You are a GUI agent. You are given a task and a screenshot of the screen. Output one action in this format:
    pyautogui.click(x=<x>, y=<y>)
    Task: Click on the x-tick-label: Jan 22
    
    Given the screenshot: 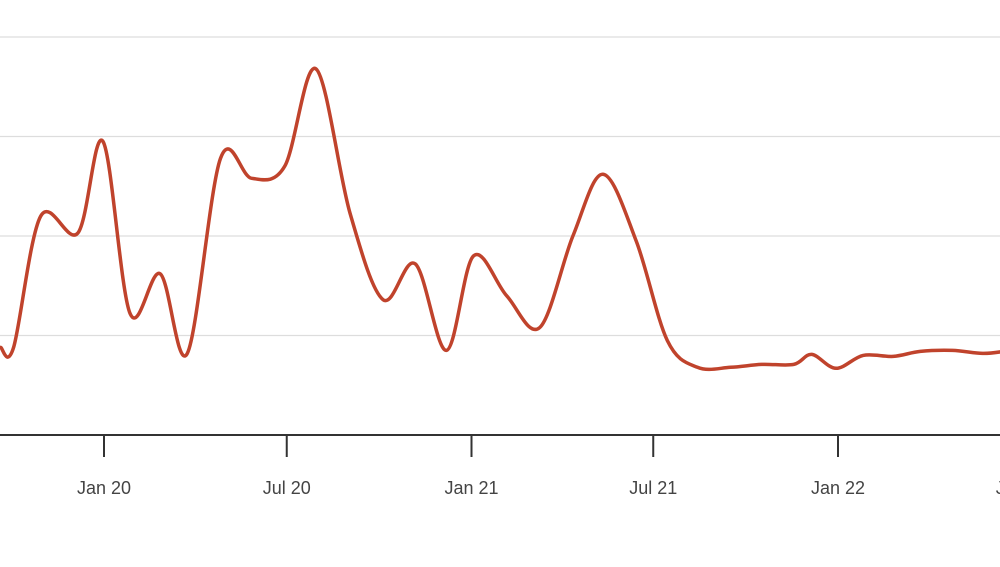 What is the action you would take?
    pyautogui.click(x=838, y=488)
    